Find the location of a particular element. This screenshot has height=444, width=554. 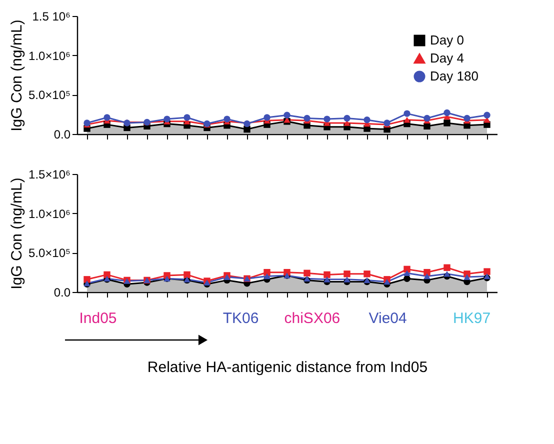

legend-label: Day 180 is located at coordinates (454, 76).